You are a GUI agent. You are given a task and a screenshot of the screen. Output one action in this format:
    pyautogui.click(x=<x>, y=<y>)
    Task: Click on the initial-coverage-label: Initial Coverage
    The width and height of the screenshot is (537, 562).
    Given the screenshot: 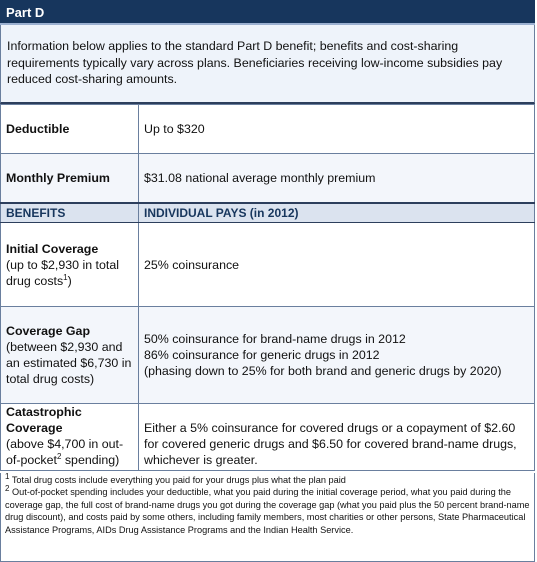 What is the action you would take?
    pyautogui.click(x=52, y=248)
    